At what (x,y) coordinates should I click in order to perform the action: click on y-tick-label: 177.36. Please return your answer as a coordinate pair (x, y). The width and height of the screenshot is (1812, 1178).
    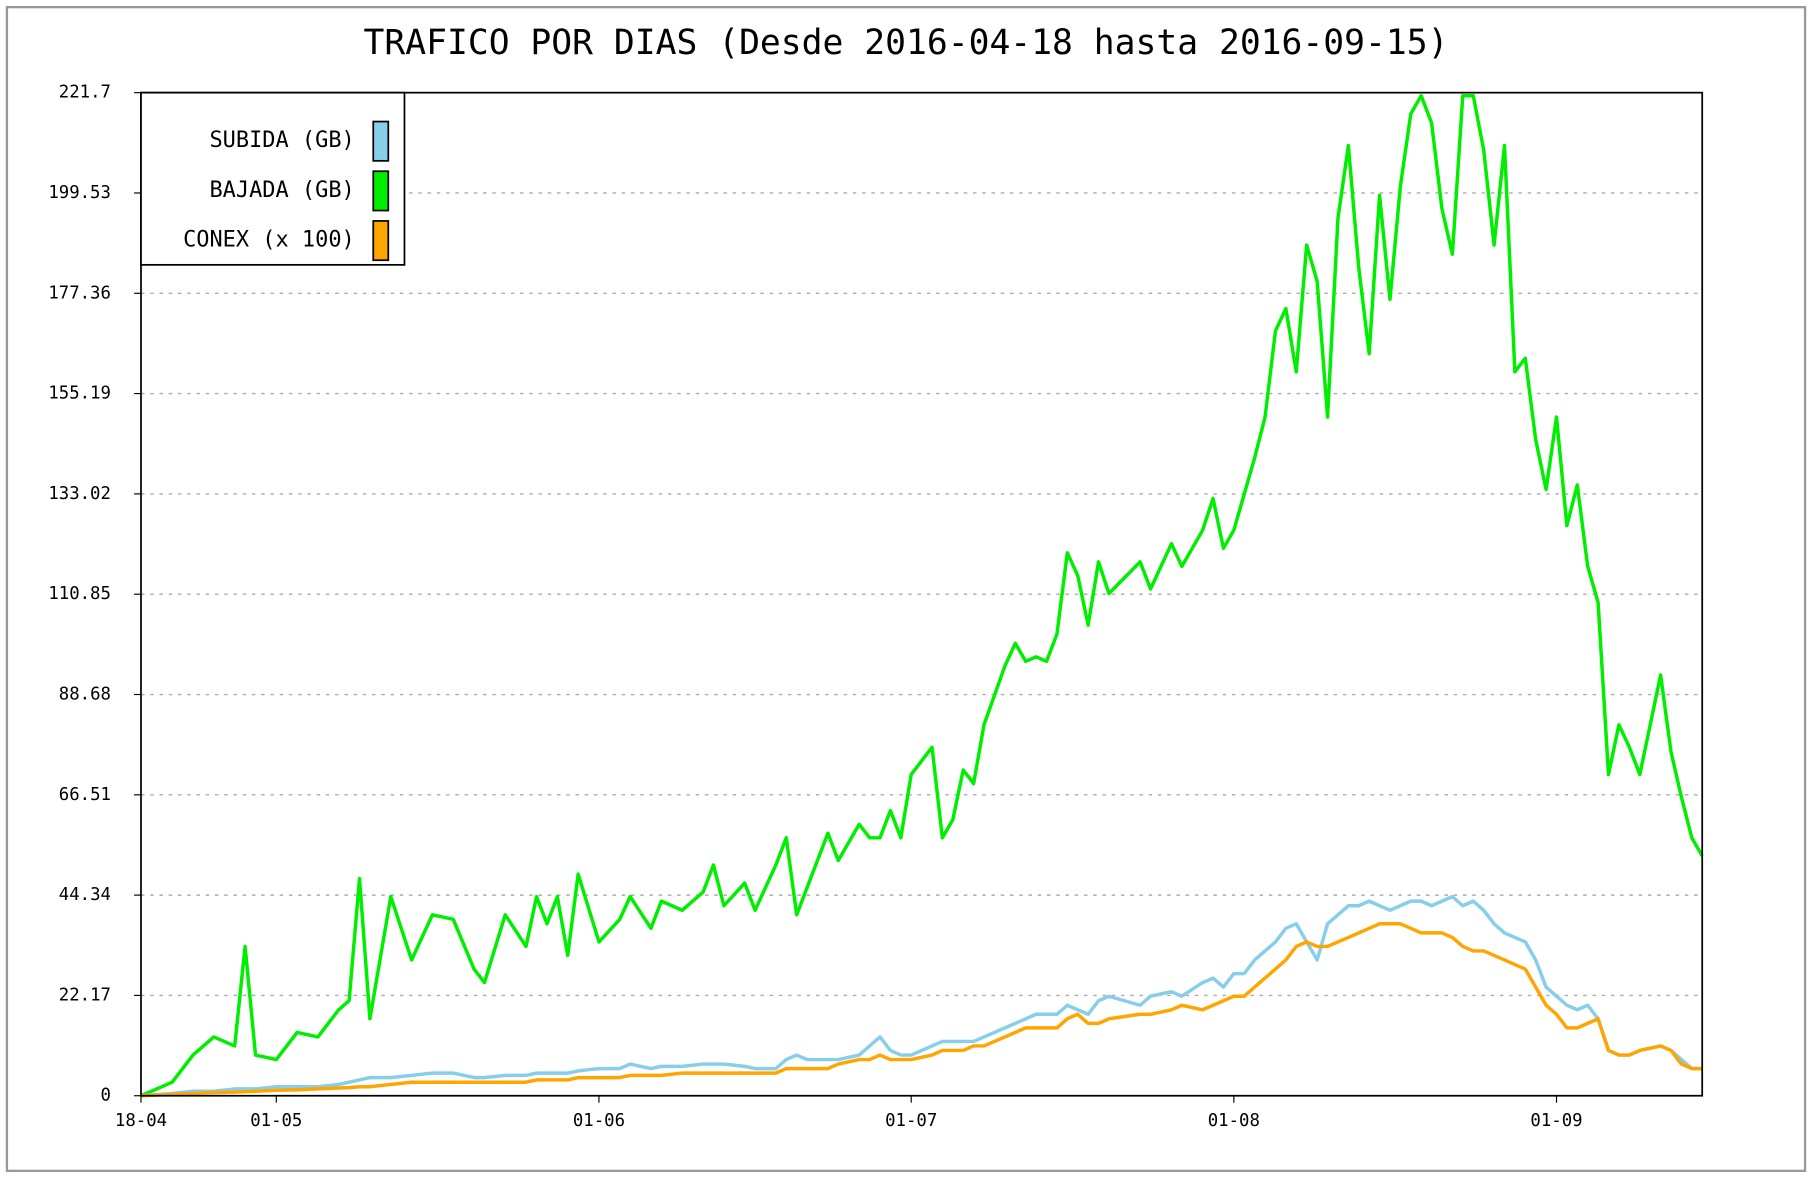
    Looking at the image, I should click on (79, 293).